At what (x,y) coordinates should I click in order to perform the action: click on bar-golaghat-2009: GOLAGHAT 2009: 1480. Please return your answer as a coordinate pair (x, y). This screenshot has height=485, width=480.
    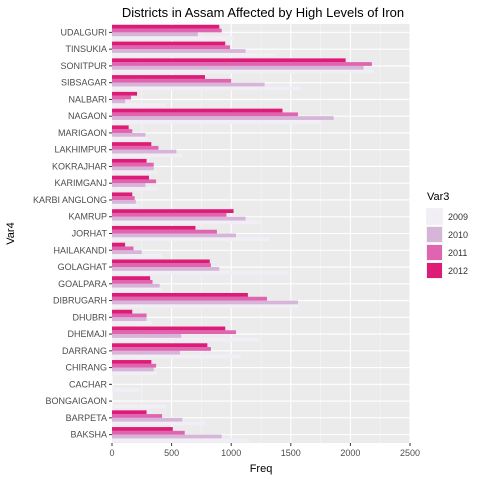
    Looking at the image, I should click on (200, 272).